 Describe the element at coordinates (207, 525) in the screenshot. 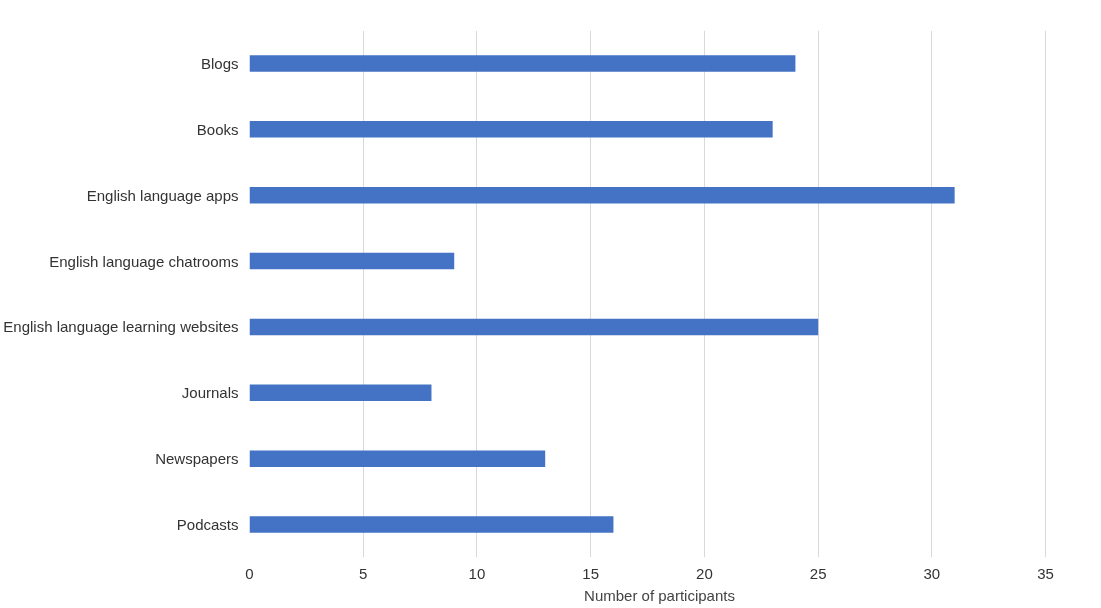

I see `y-tick-label: Podcasts` at that location.